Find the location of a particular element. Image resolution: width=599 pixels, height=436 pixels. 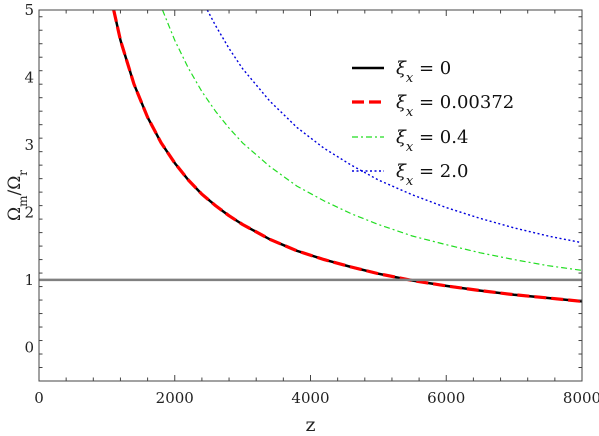

legend-label-0: ξx = 0 is located at coordinates (423, 72).